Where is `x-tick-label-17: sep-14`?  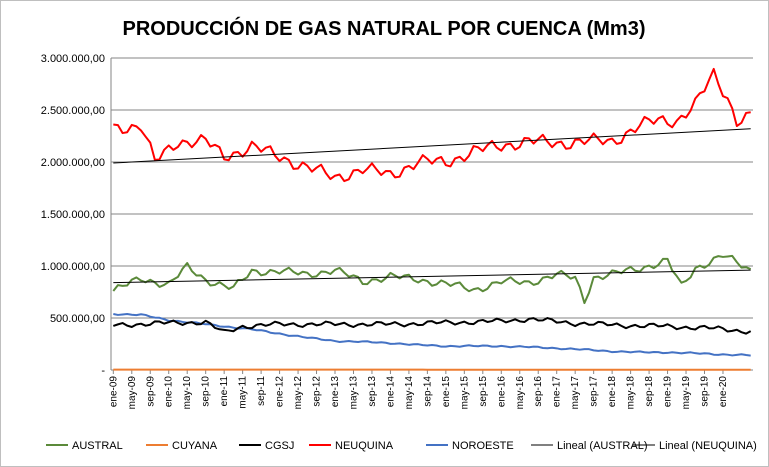 x-tick-label-17: sep-14 is located at coordinates (427, 391).